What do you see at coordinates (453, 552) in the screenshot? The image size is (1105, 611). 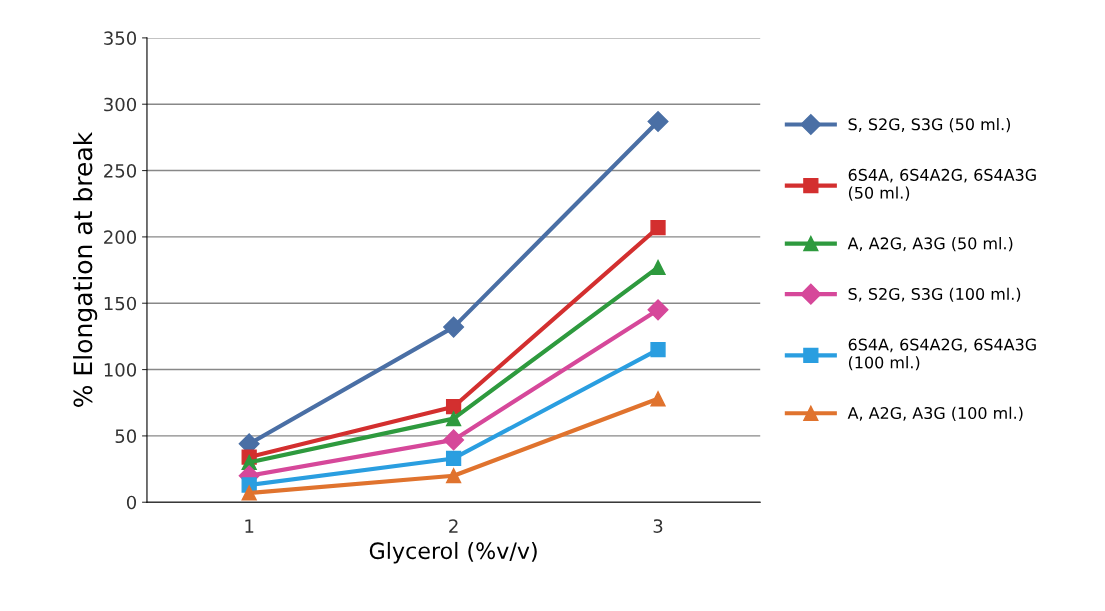 I see `x-axis-title: Glycerol (%v/v)` at bounding box center [453, 552].